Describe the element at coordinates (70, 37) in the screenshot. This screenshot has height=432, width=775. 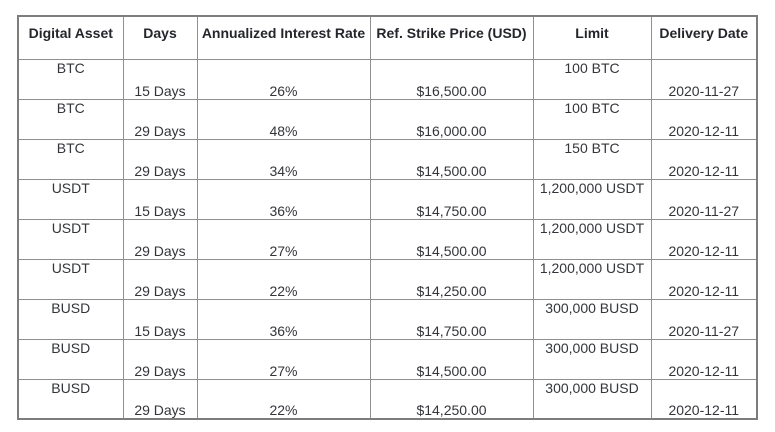
I see `col-header-digital-asset: Digital Asset` at that location.